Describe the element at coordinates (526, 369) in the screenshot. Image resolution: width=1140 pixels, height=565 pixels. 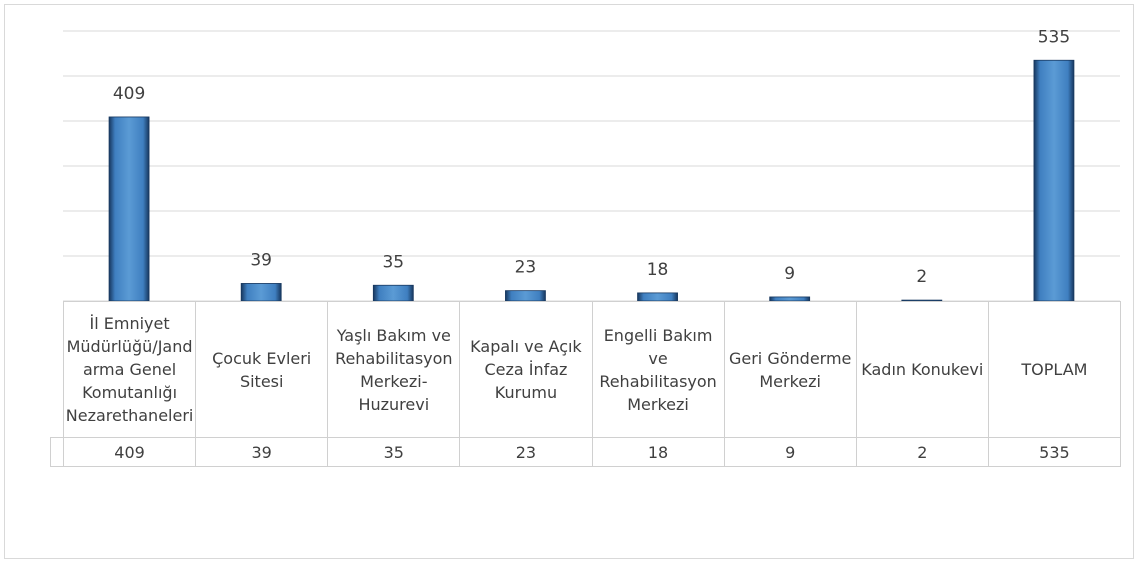
I see `category-cell: Kapalı ve Açık Ceza İnfaz Kurumu` at that location.